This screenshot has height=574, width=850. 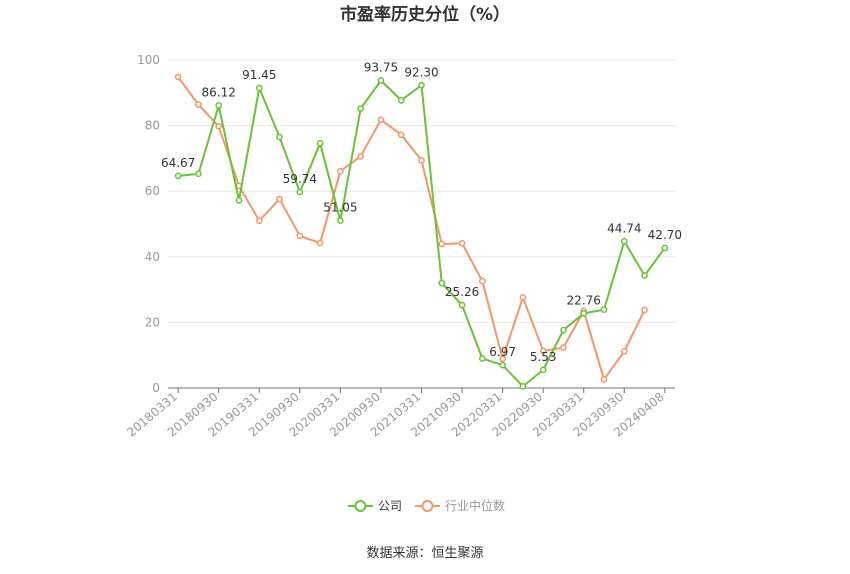 What do you see at coordinates (148, 60) in the screenshot?
I see `y-tick-label: 100` at bounding box center [148, 60].